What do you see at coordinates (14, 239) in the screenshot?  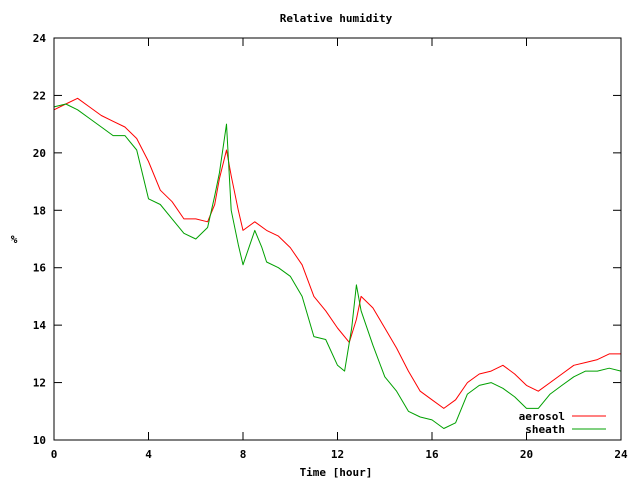 I see `y-axis-label: %` at bounding box center [14, 239].